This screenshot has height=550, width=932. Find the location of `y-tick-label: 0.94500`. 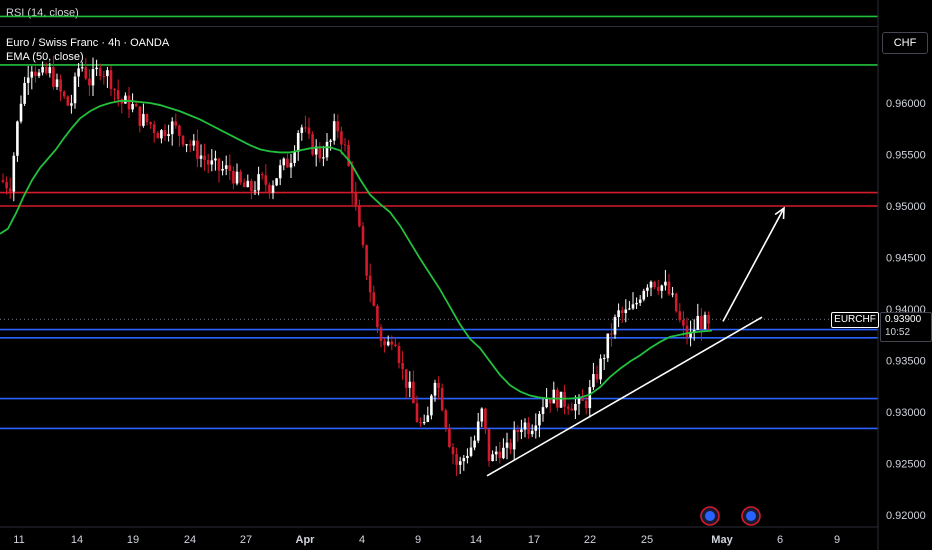

y-tick-label: 0.94500 is located at coordinates (906, 259).